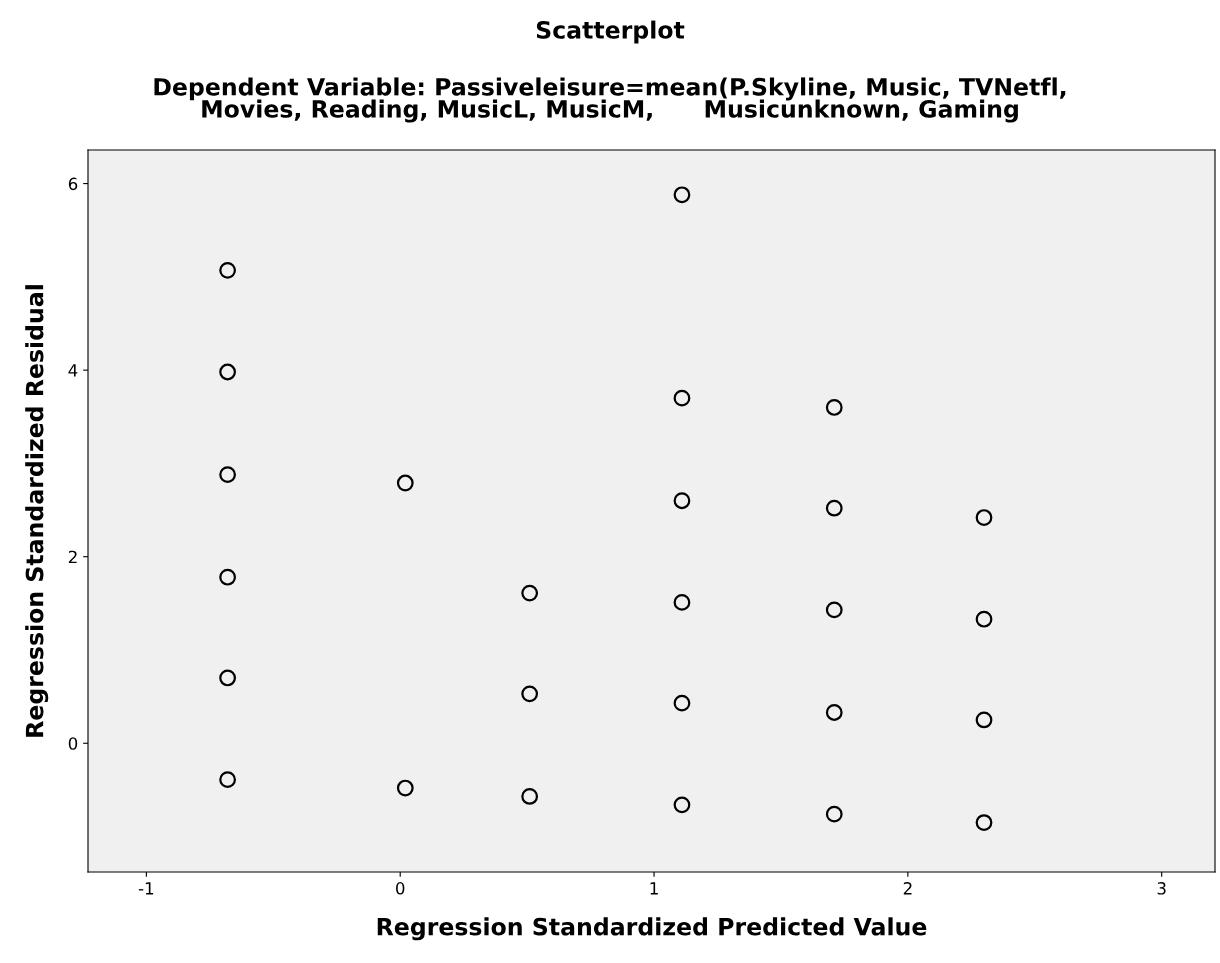  What do you see at coordinates (72, 557) in the screenshot?
I see `y-tick-label: 2` at bounding box center [72, 557].